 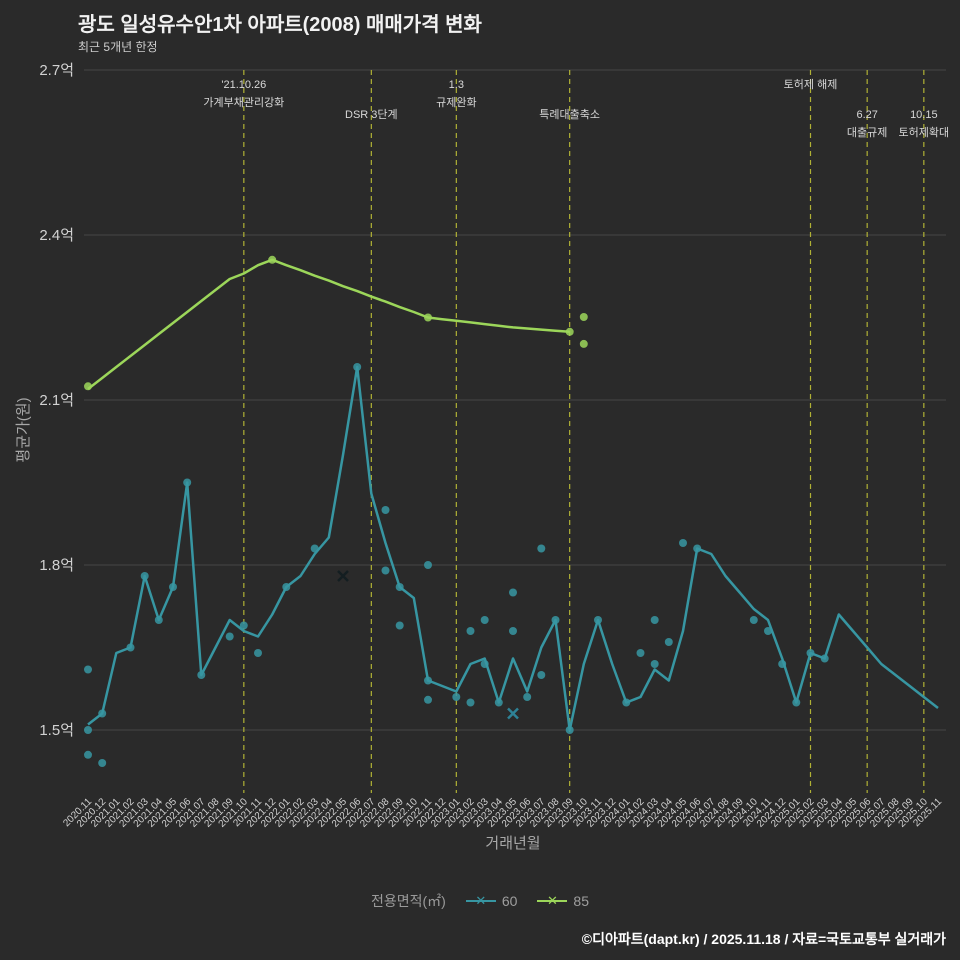 I want to click on series-85-line, so click(x=328, y=324).